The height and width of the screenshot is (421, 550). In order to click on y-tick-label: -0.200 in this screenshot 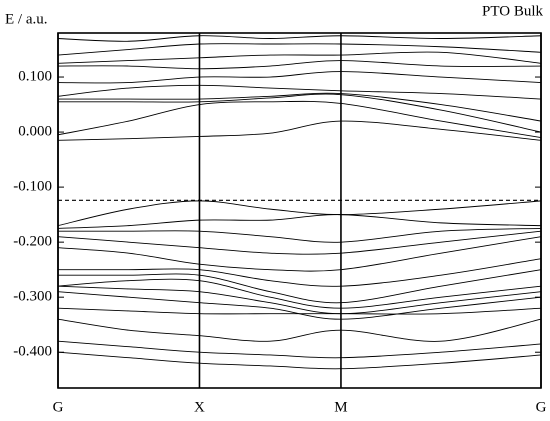, I will do `click(32, 242)`.